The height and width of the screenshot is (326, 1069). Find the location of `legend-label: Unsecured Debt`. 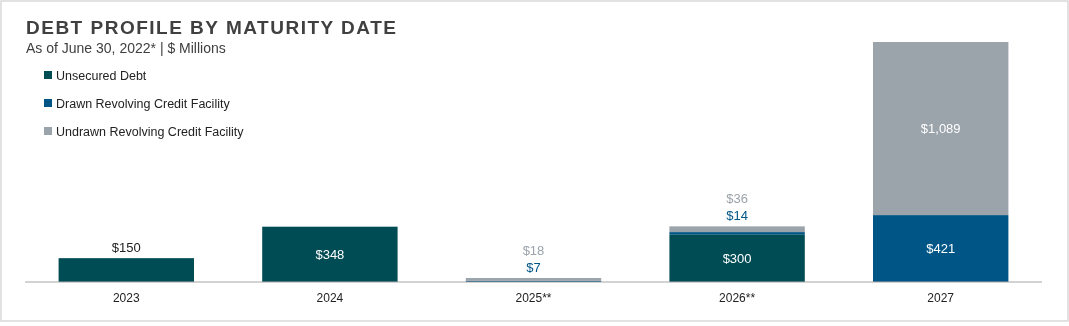

legend-label: Unsecured Debt is located at coordinates (101, 76).